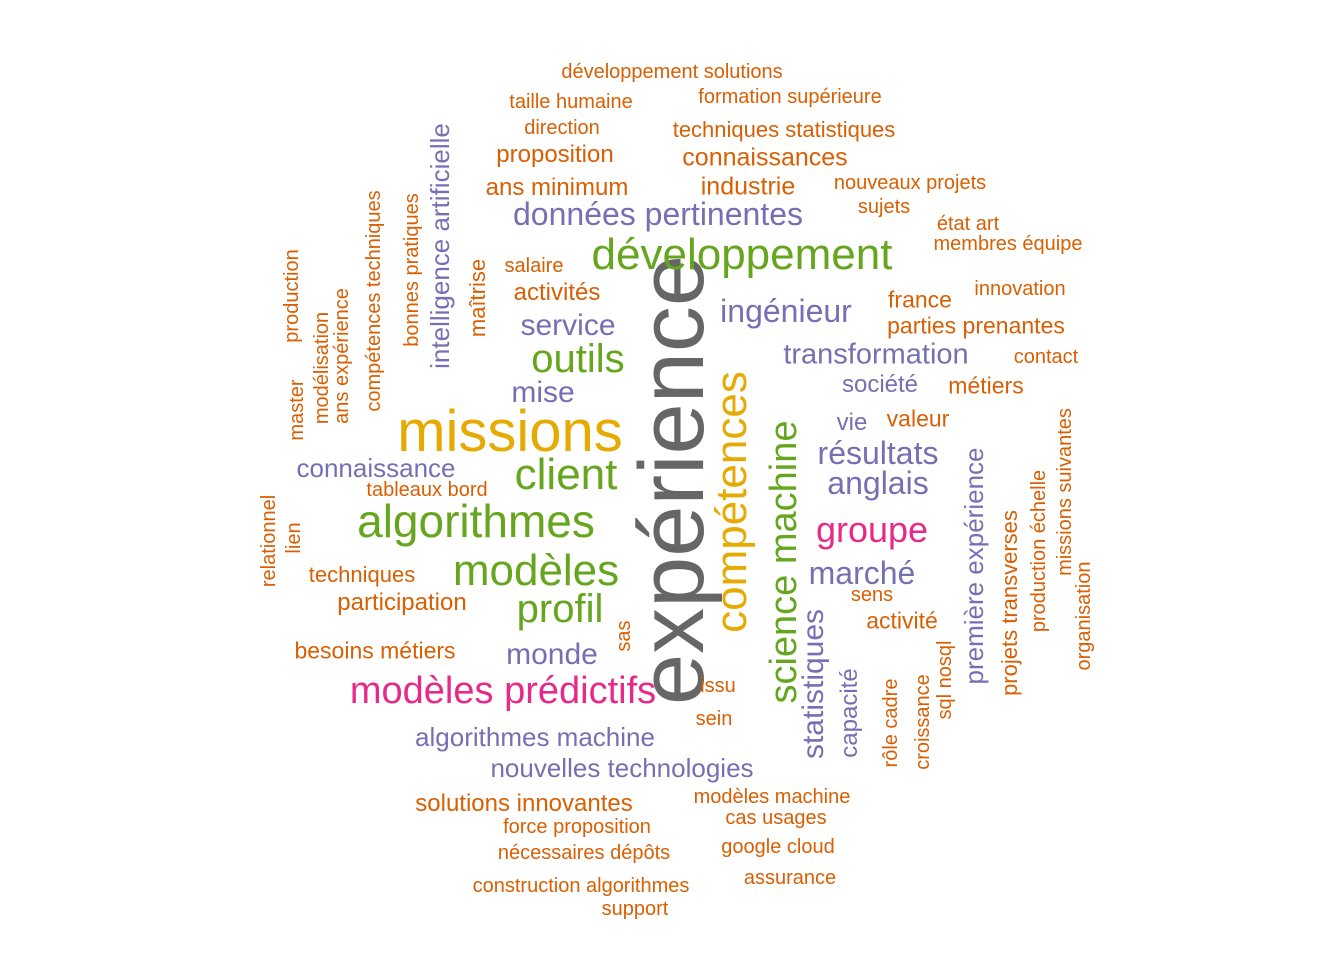  Describe the element at coordinates (635, 909) in the screenshot. I see `word-support: support` at that location.